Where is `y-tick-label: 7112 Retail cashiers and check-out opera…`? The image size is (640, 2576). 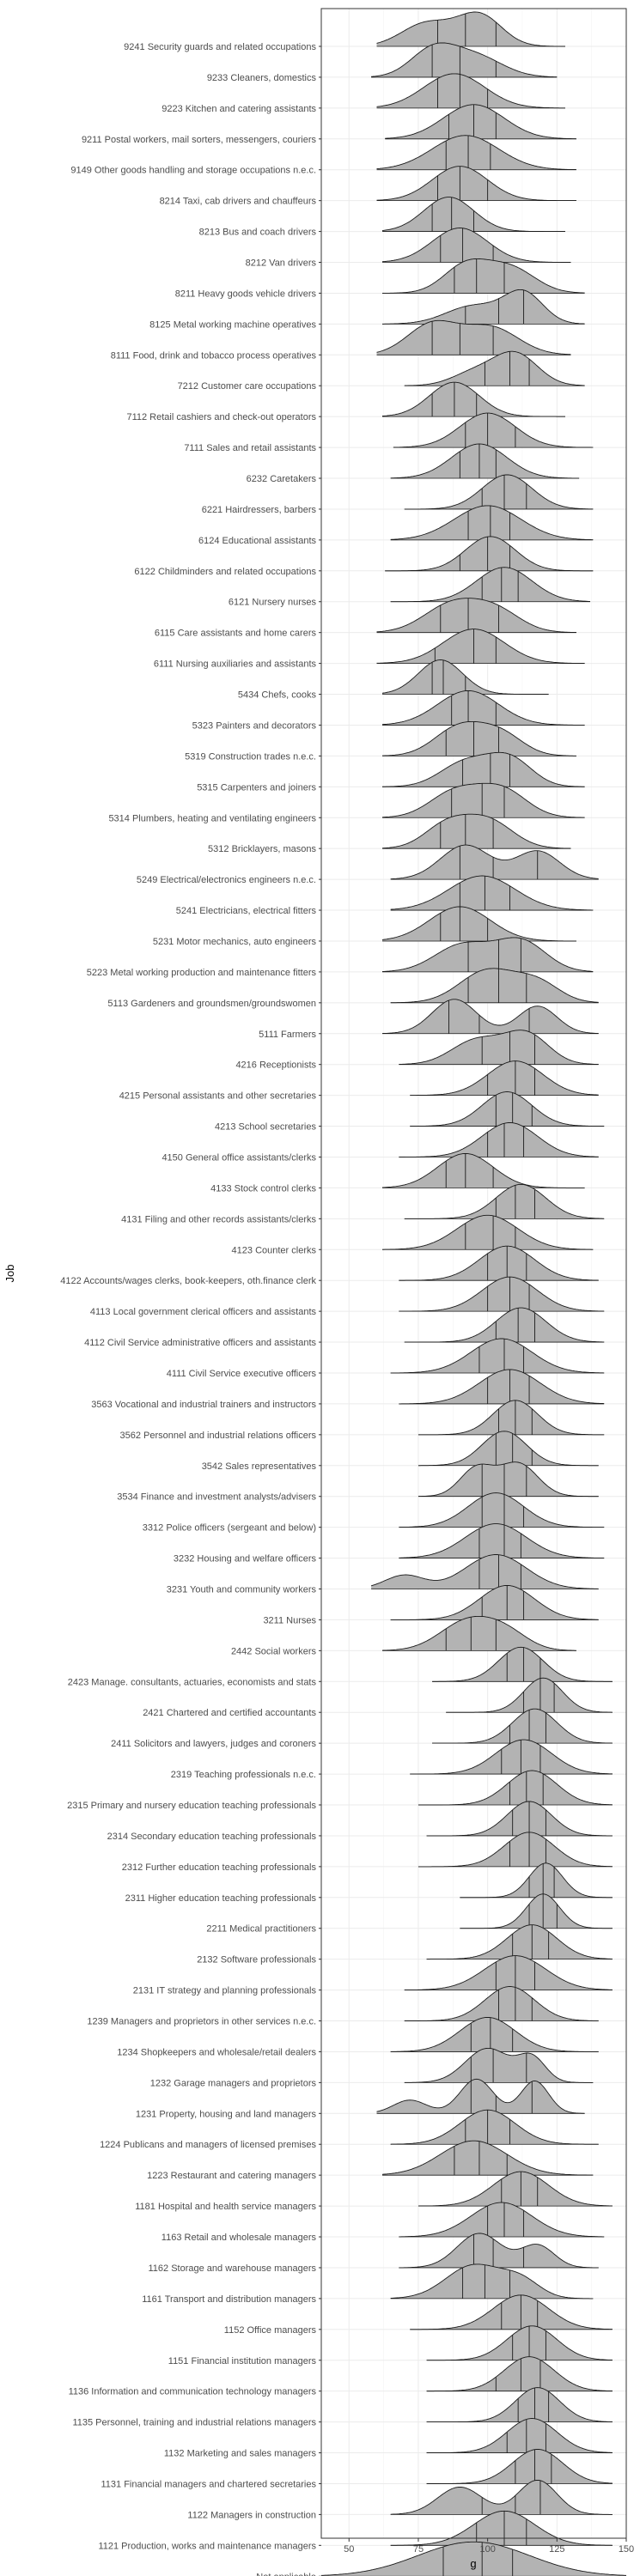 y-tick-label: 7112 Retail cashiers and check-out opera… is located at coordinates (221, 417).